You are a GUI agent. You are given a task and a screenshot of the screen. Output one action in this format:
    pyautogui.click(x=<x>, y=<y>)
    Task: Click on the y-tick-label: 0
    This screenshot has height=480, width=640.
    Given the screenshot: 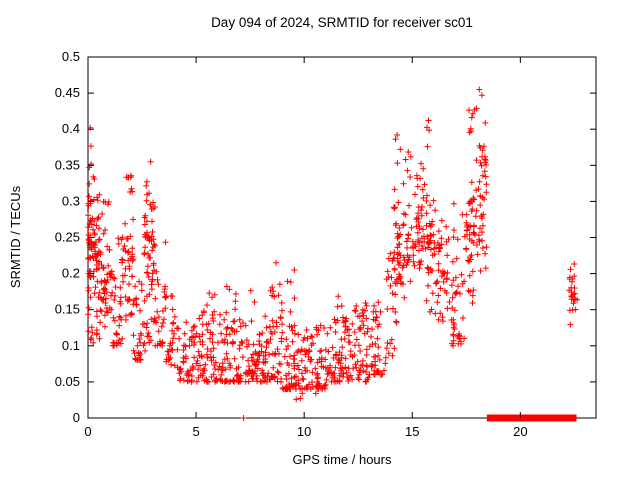 What is the action you would take?
    pyautogui.click(x=76, y=417)
    